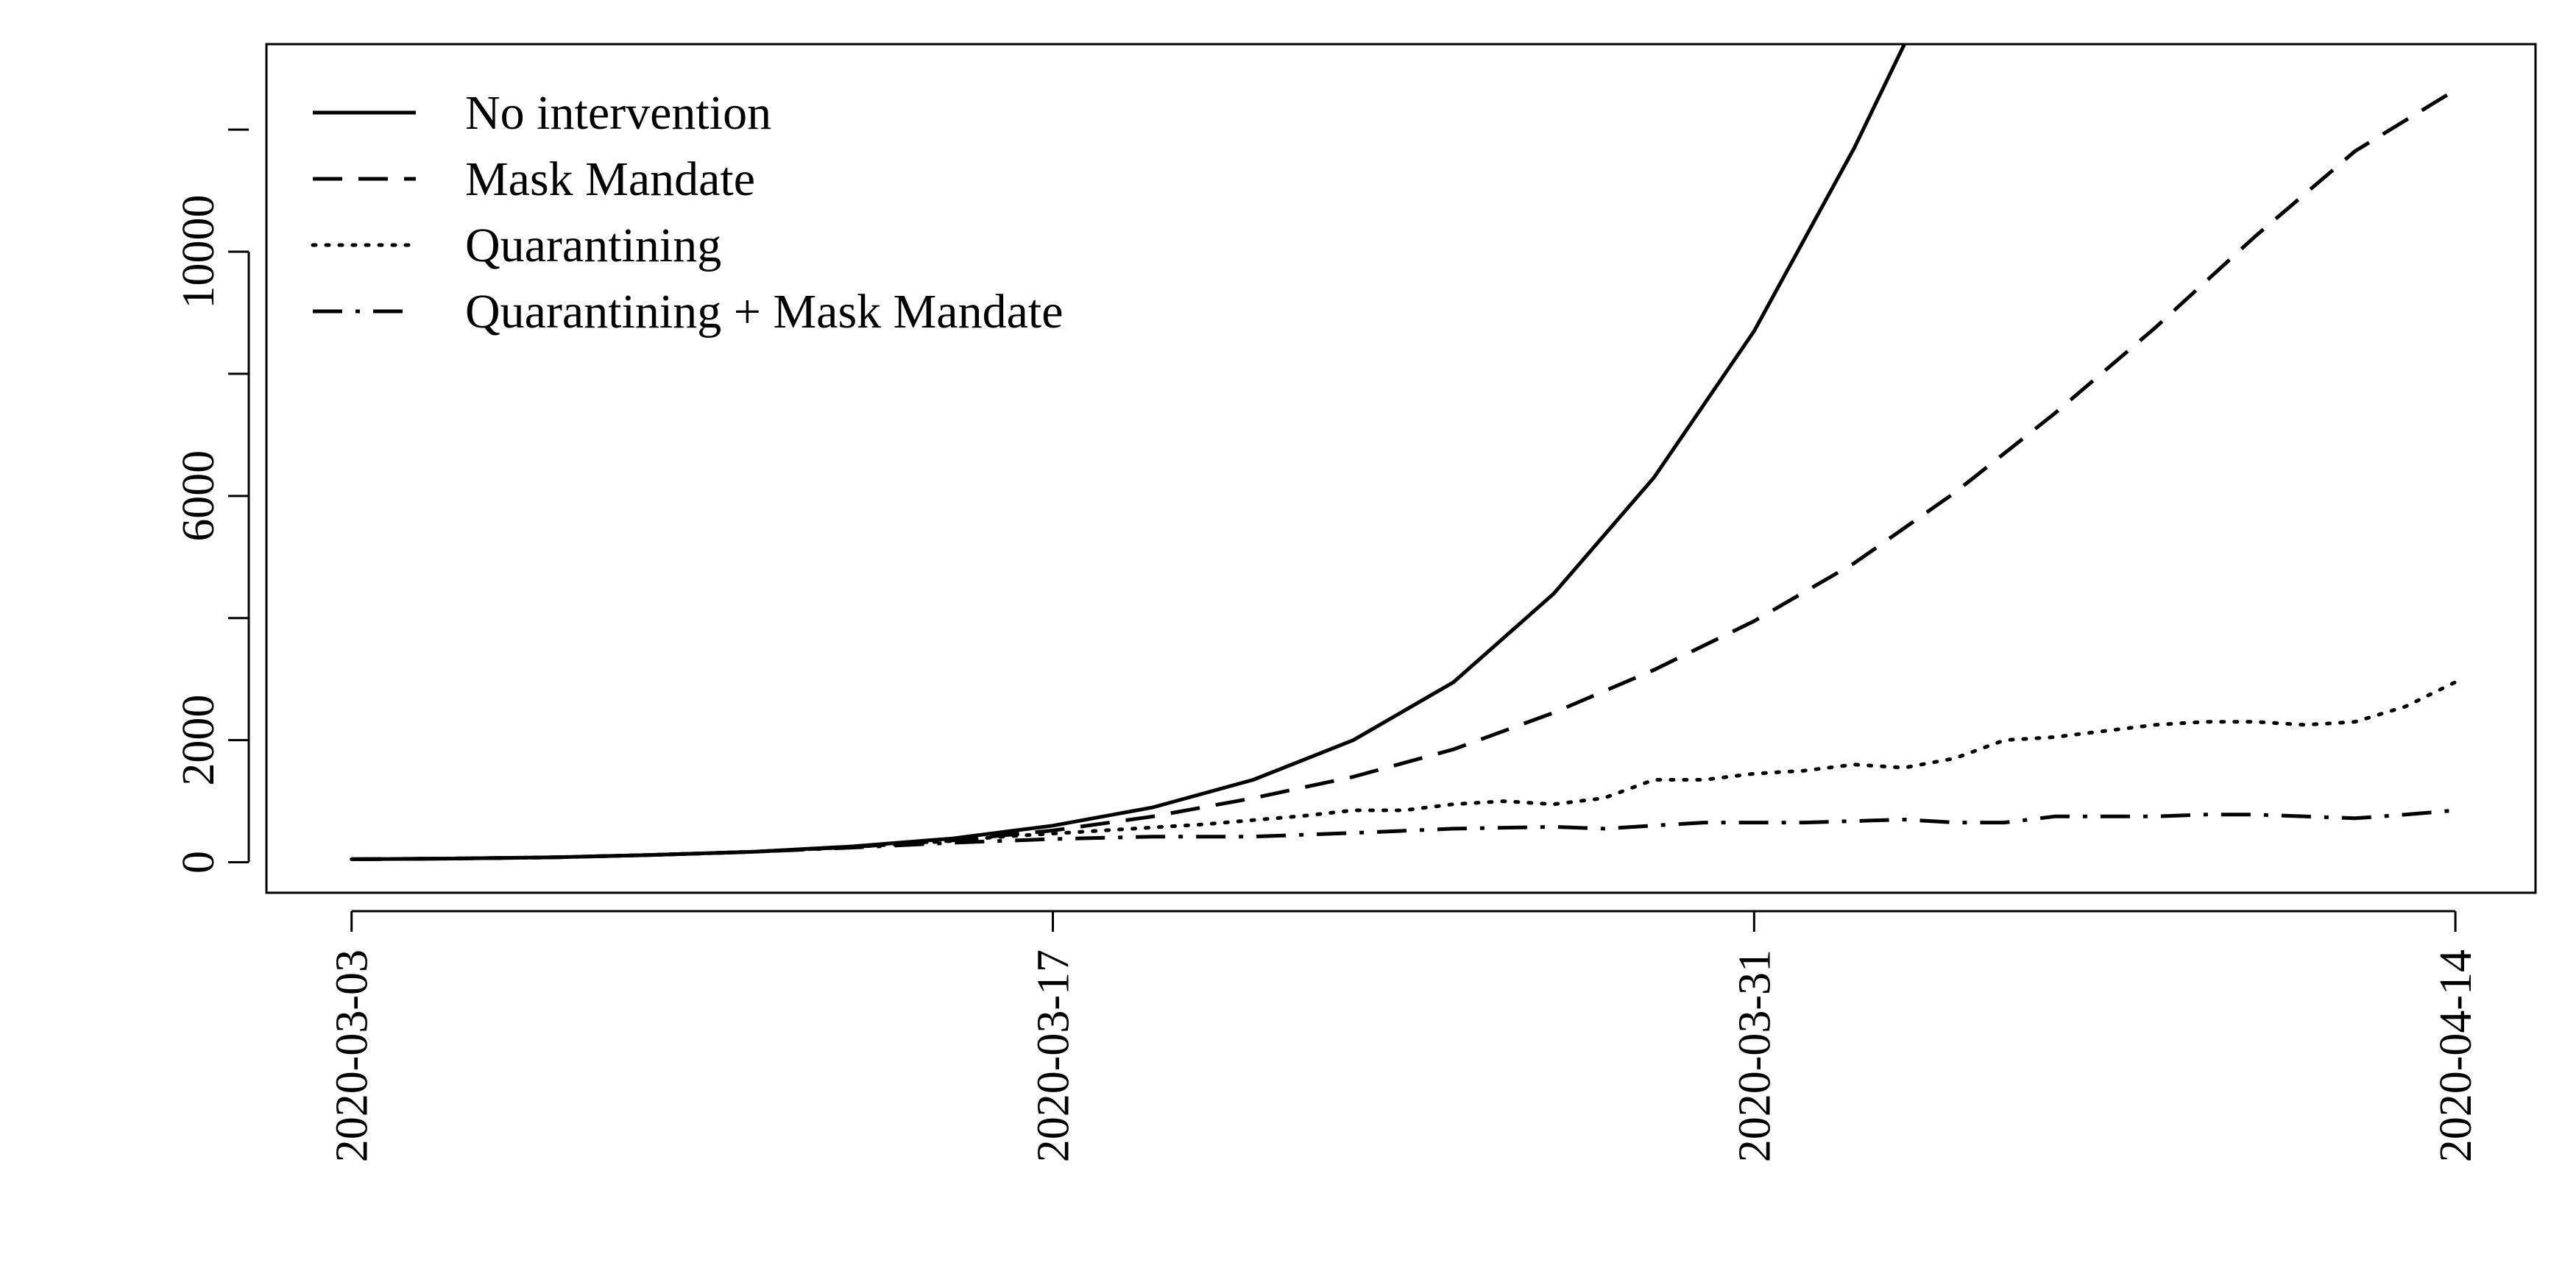 The width and height of the screenshot is (2576, 1288). I want to click on legend-label-no-intervention: No intervention, so click(618, 113).